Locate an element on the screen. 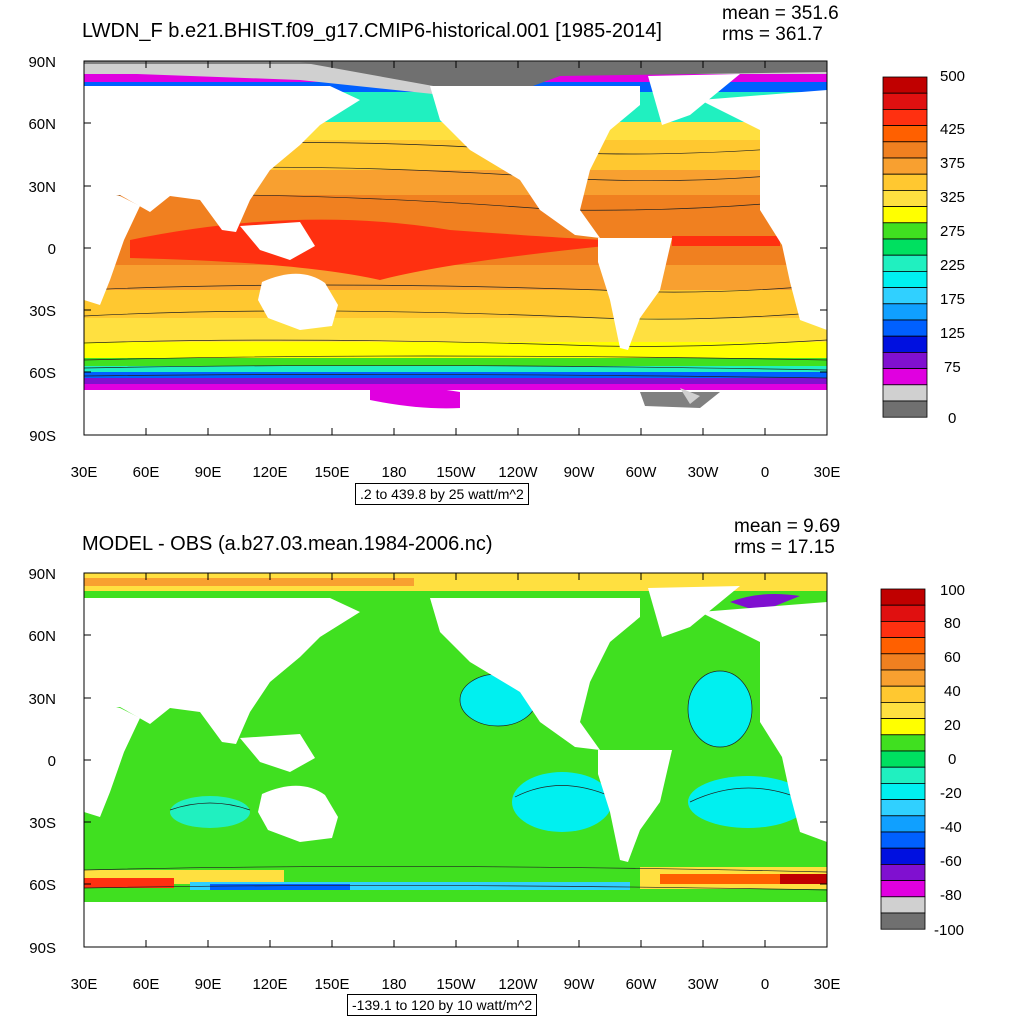 The width and height of the screenshot is (1024, 1024). range-info-box: .2 to 439.8 by 25 watt/m^2 is located at coordinates (442, 494).